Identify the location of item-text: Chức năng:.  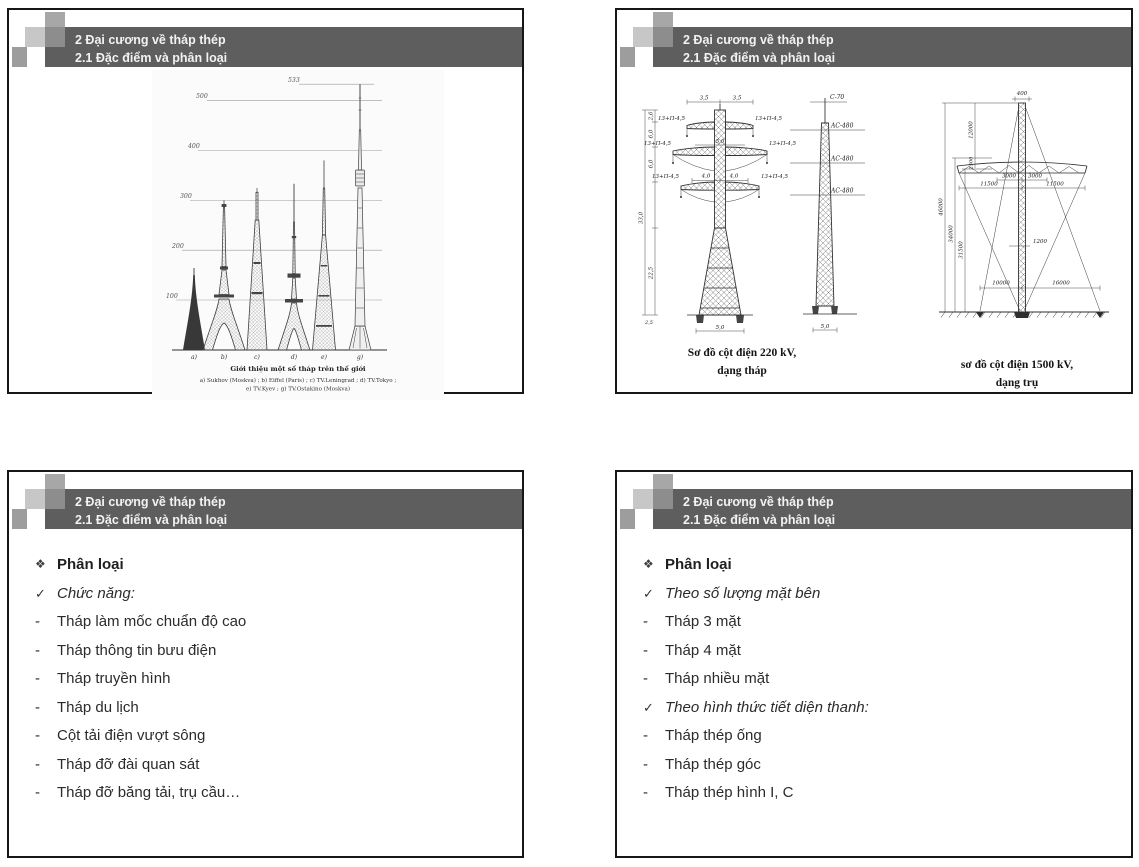
(96, 593).